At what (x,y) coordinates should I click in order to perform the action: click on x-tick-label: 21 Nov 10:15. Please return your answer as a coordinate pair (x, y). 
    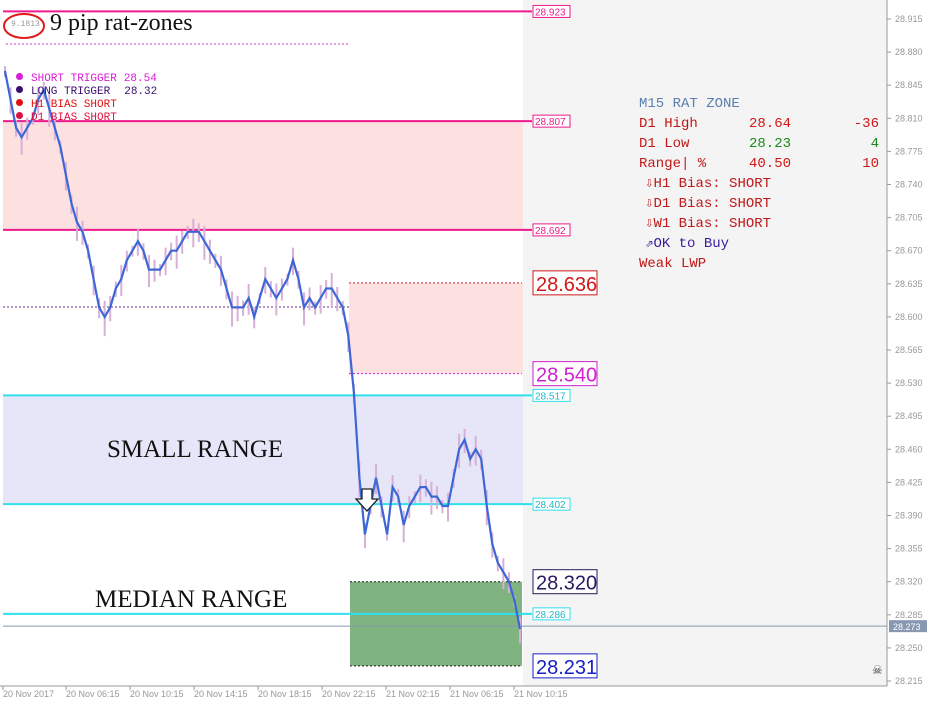
    Looking at the image, I should click on (541, 694).